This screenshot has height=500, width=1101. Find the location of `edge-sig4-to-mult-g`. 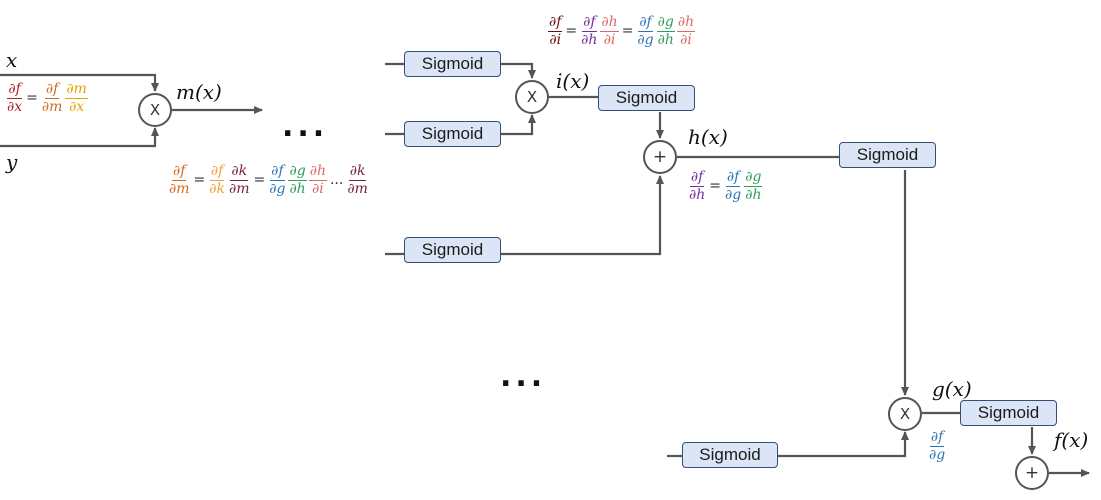

edge-sig4-to-mult-g is located at coordinates (843, 444).